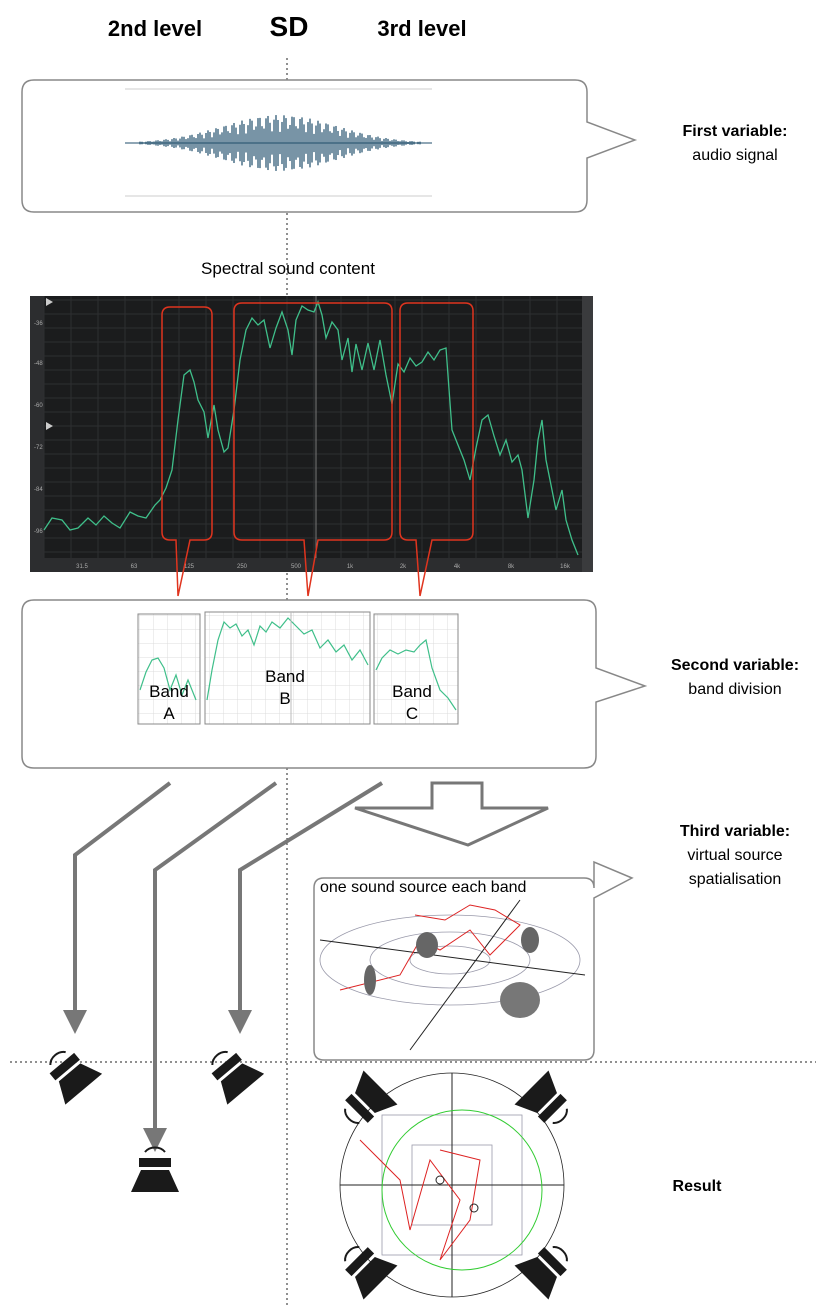 This screenshot has height=1313, width=826. I want to click on result-scene, so click(452, 1185).